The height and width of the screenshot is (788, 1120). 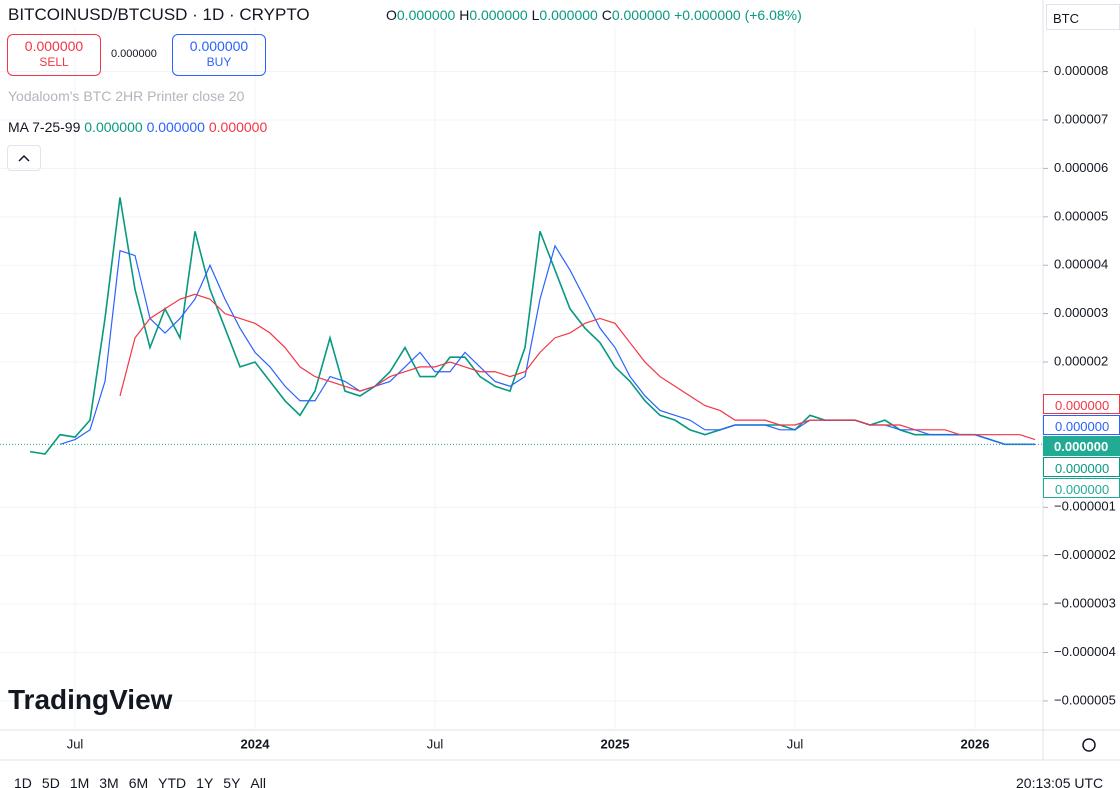 I want to click on y-tick-label: −0.000004, so click(x=1085, y=651).